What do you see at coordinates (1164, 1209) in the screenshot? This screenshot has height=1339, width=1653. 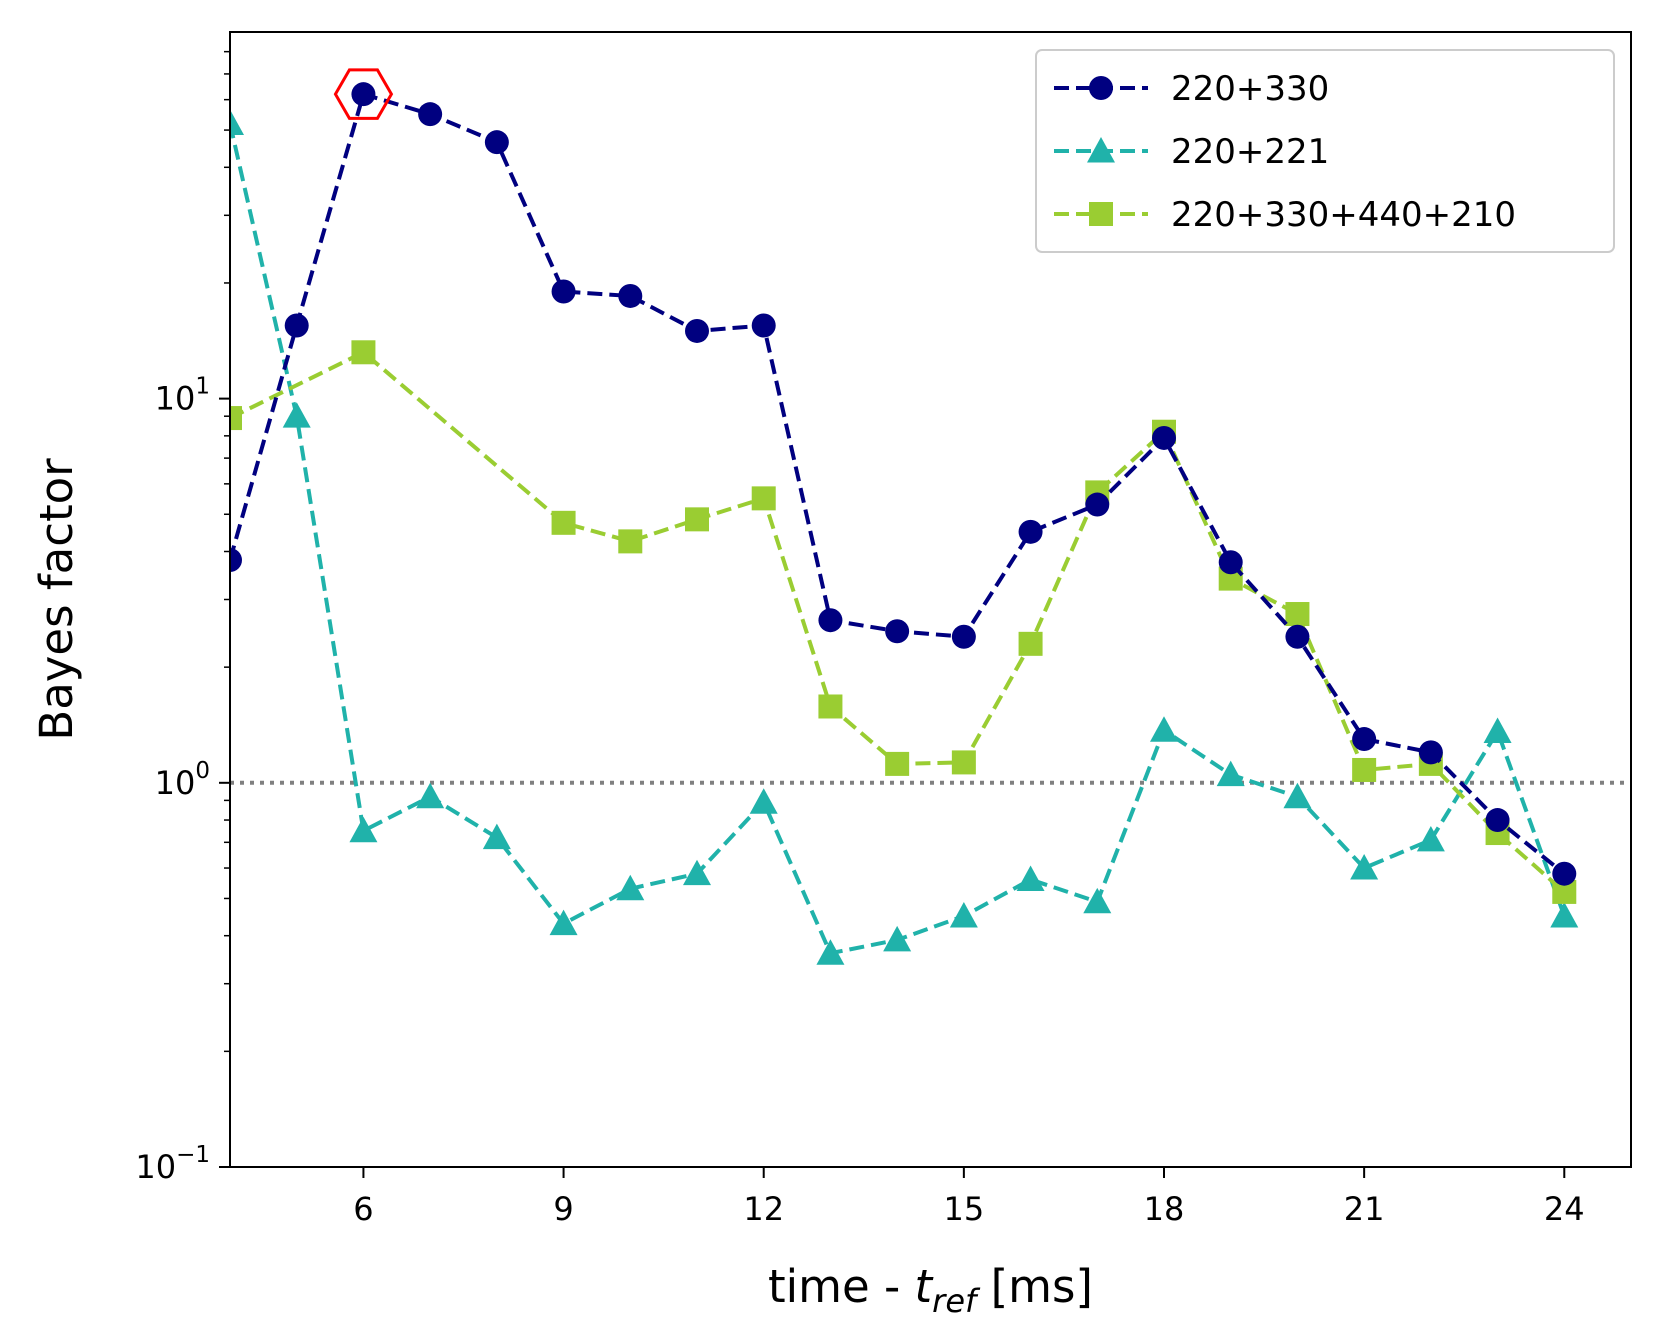 I see `x-tick-label-18: 18` at bounding box center [1164, 1209].